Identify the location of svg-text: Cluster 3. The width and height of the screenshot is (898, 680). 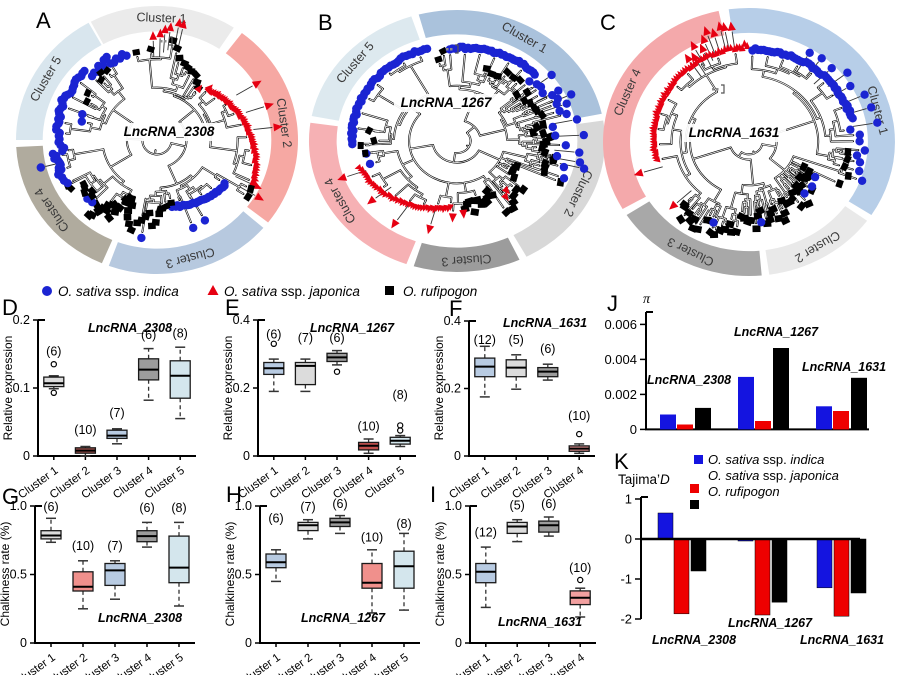
(466, 259).